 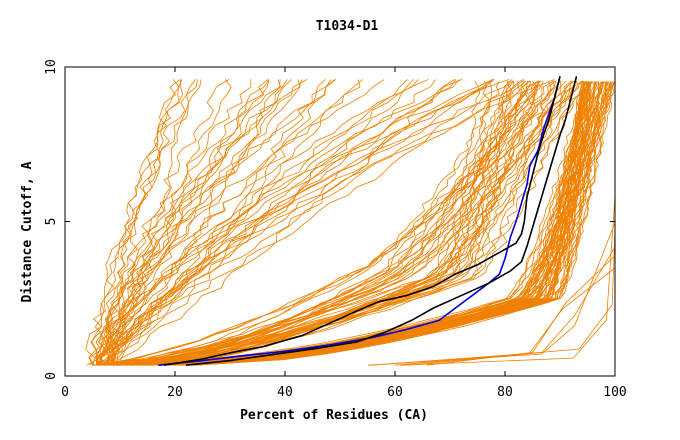 I want to click on y-axis-label: Distance Cutoff, A, so click(x=27, y=231).